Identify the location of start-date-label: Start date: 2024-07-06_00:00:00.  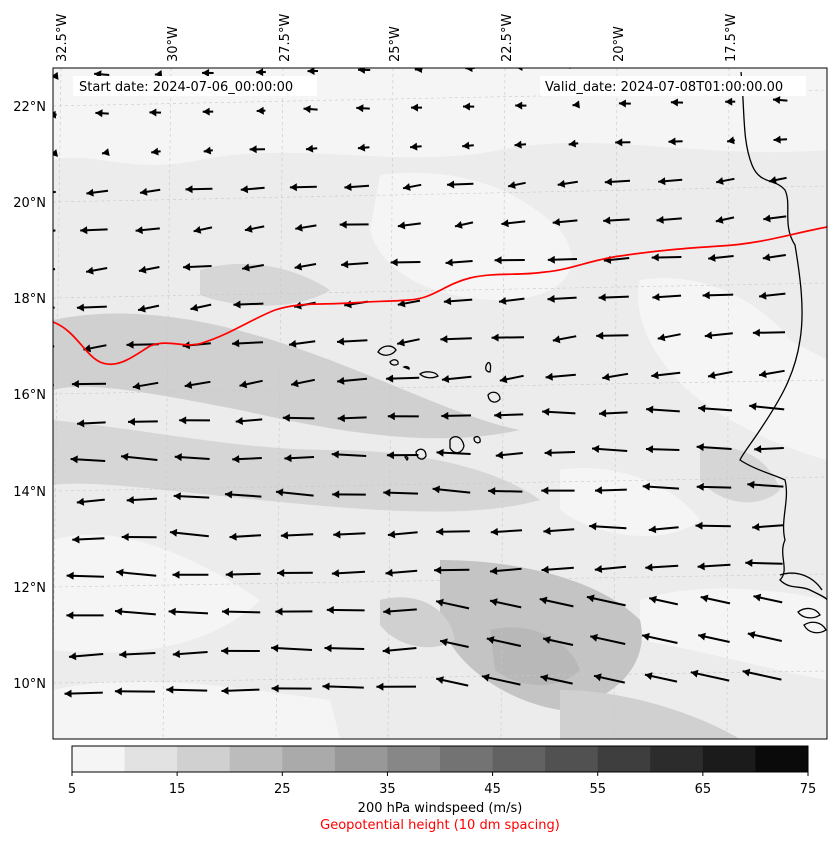
(186, 87).